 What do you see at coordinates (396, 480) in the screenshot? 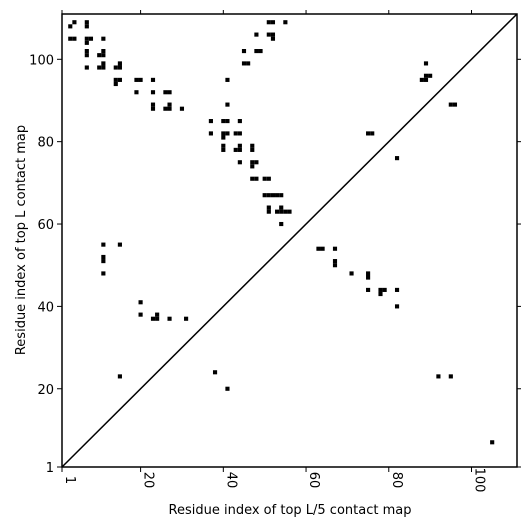
I see `x-tick-label: 80` at bounding box center [396, 480].